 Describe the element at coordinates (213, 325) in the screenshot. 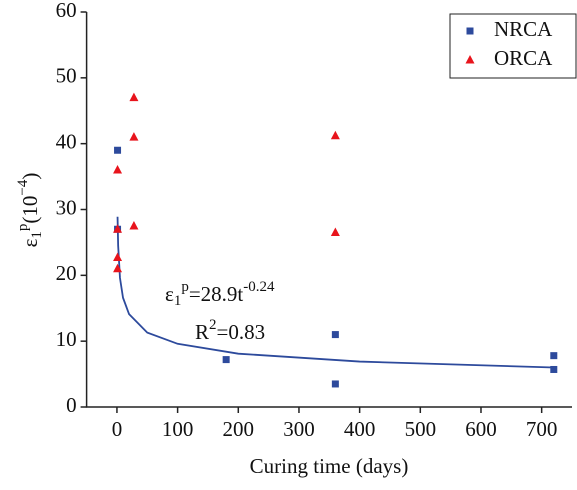

I see `r2-part: 2` at that location.